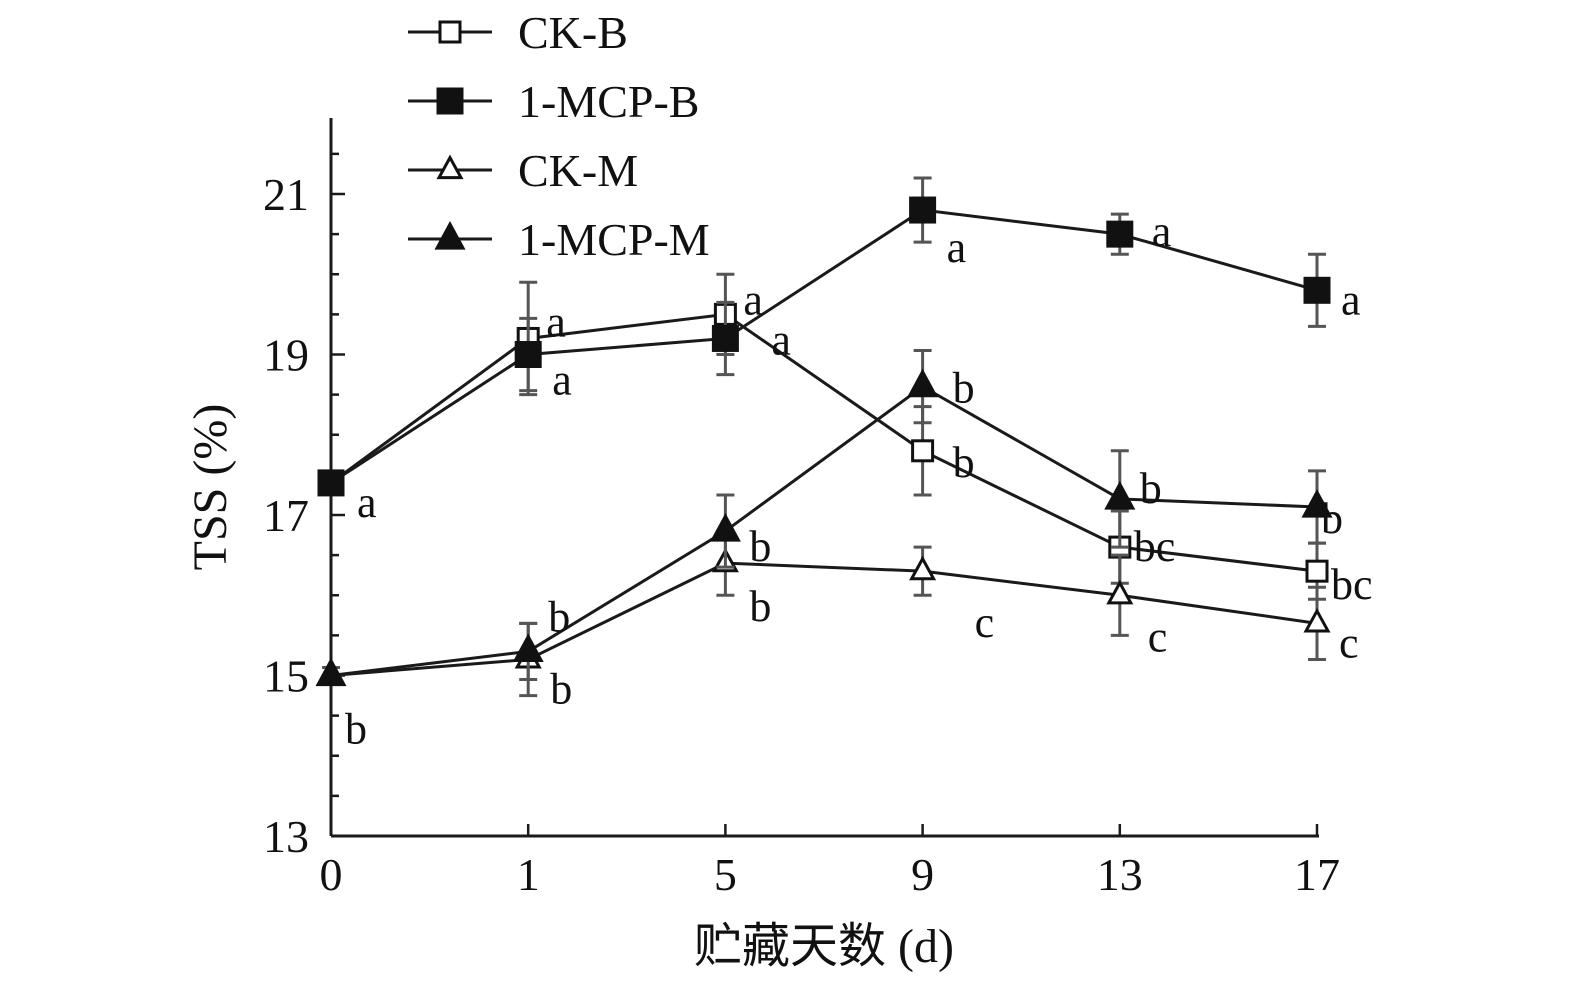 This screenshot has height=986, width=1575. I want to click on y-tick-label: 17, so click(286, 515).